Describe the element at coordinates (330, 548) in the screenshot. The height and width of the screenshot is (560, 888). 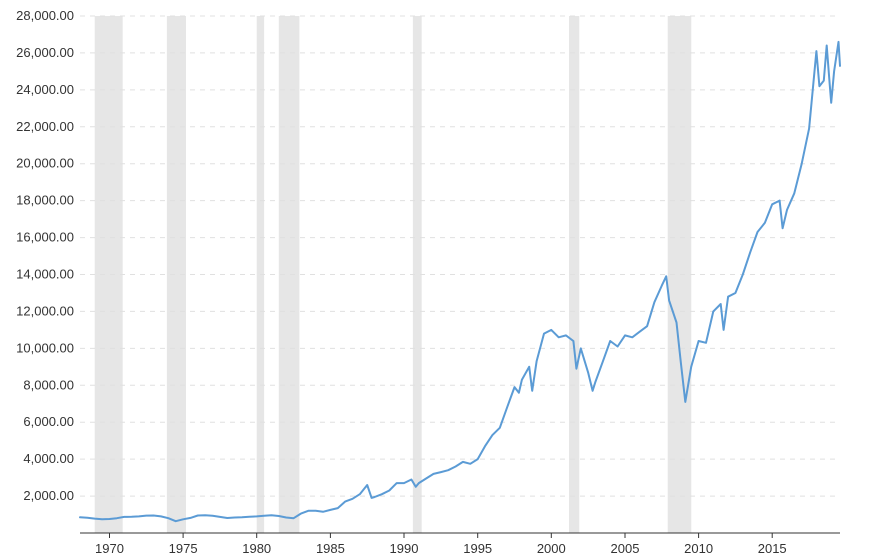
I see `x-tick-label: 1985` at that location.